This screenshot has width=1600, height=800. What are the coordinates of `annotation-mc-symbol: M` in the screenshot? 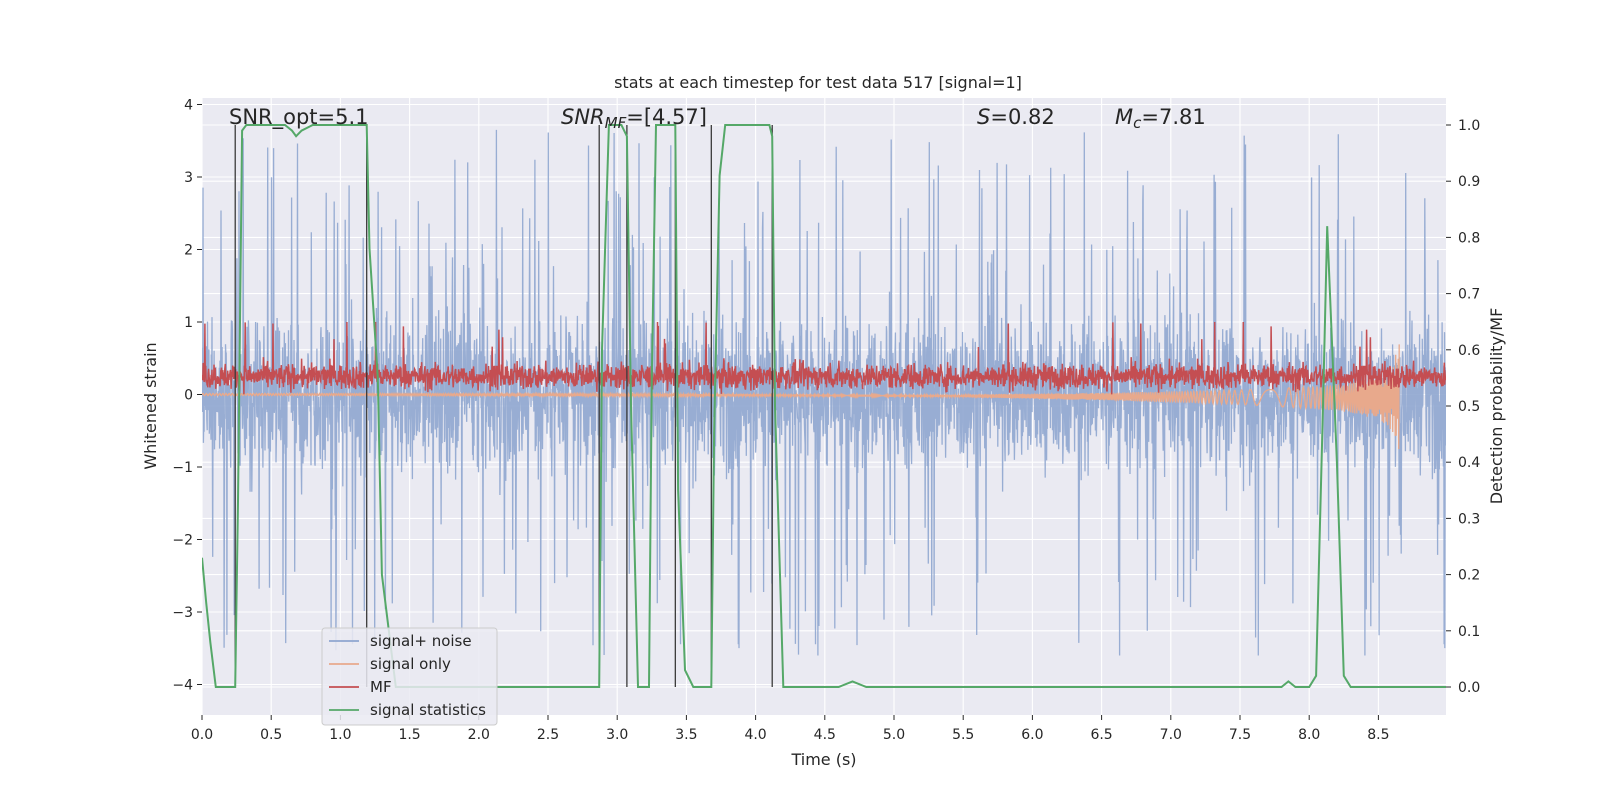 It's located at (1124, 117).